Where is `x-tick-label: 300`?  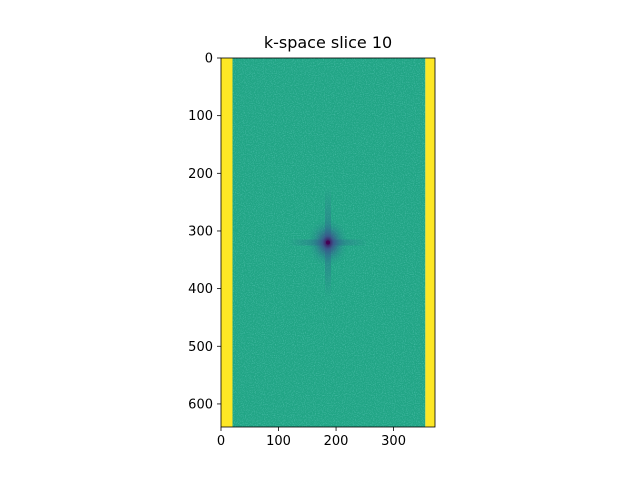
x-tick-label: 300 is located at coordinates (393, 441).